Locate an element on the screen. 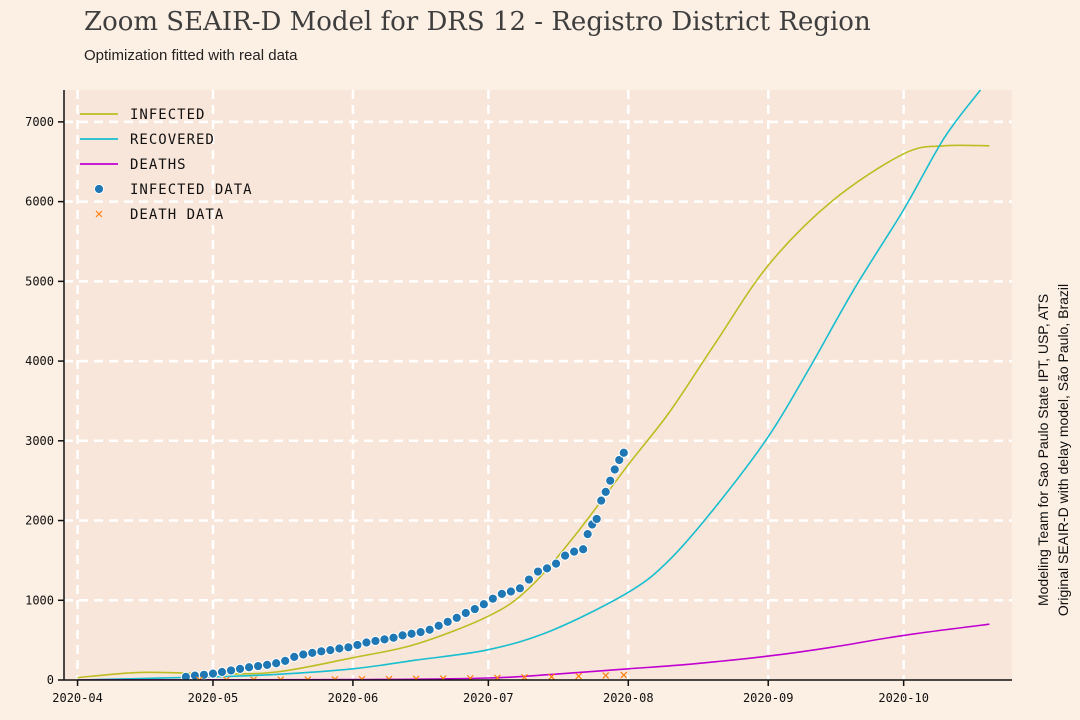 The width and height of the screenshot is (1080, 720). x-tick-label: 2020-10 is located at coordinates (903, 698).